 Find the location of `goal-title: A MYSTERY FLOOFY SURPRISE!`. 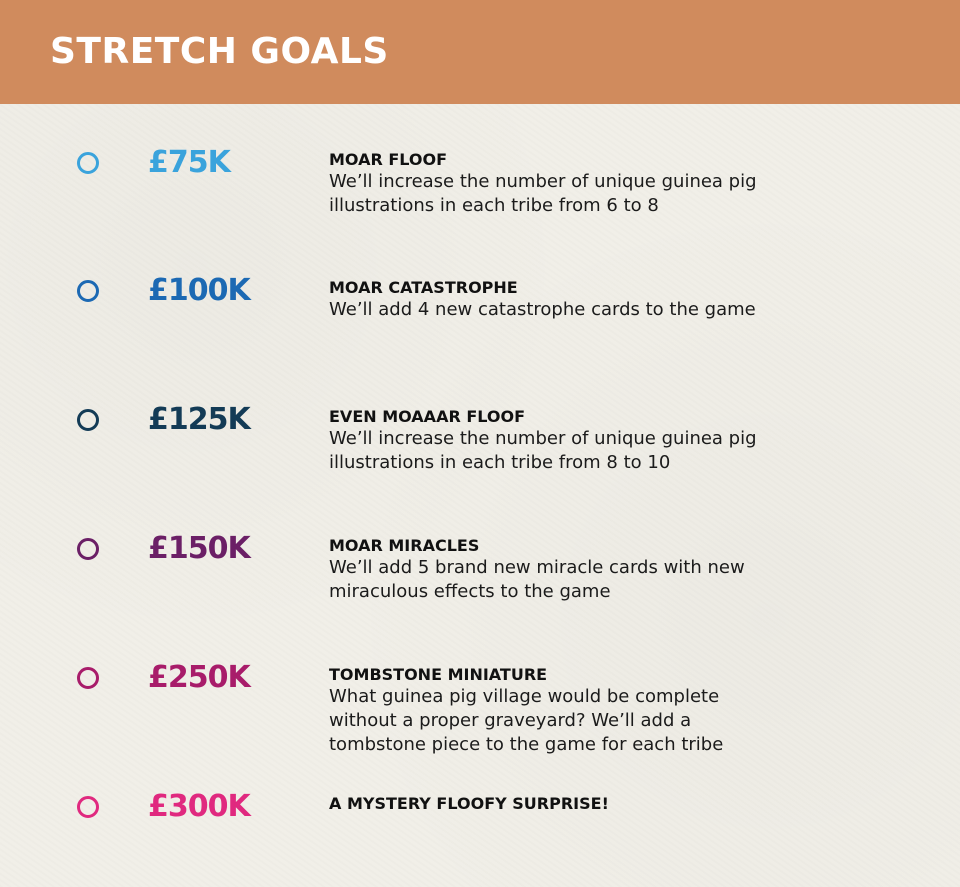

goal-title: A MYSTERY FLOOFY SURPRISE! is located at coordinates (469, 803).